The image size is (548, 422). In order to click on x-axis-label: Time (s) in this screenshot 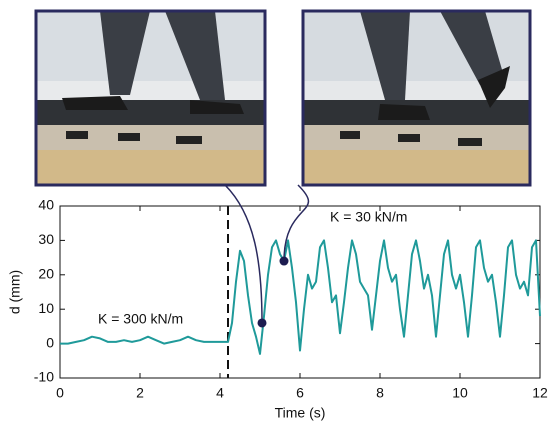, I will do `click(300, 413)`.